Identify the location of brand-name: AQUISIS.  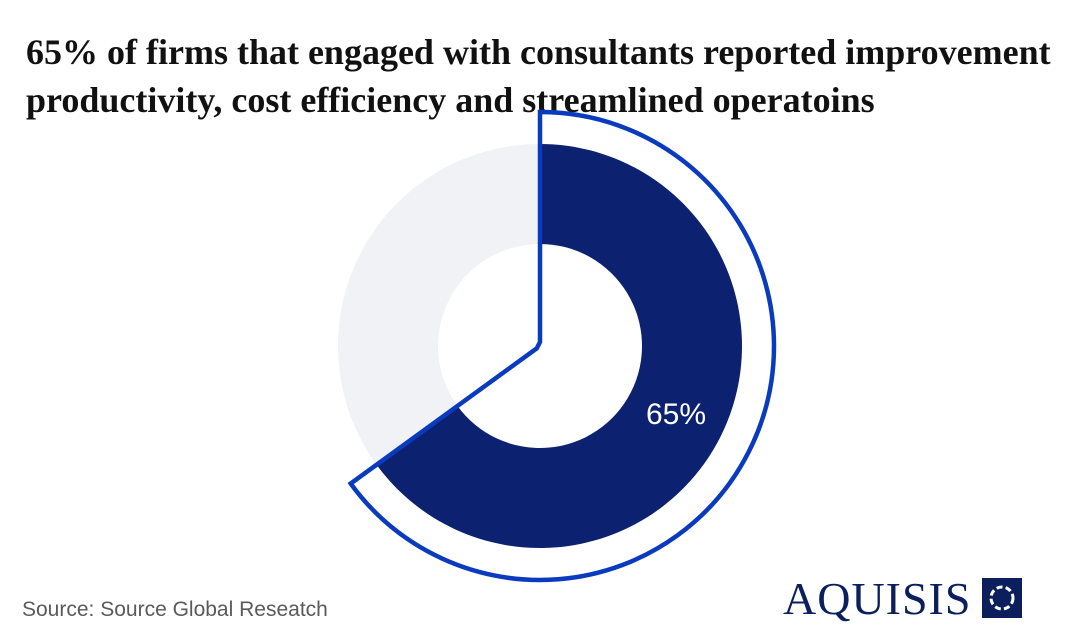
(877, 598).